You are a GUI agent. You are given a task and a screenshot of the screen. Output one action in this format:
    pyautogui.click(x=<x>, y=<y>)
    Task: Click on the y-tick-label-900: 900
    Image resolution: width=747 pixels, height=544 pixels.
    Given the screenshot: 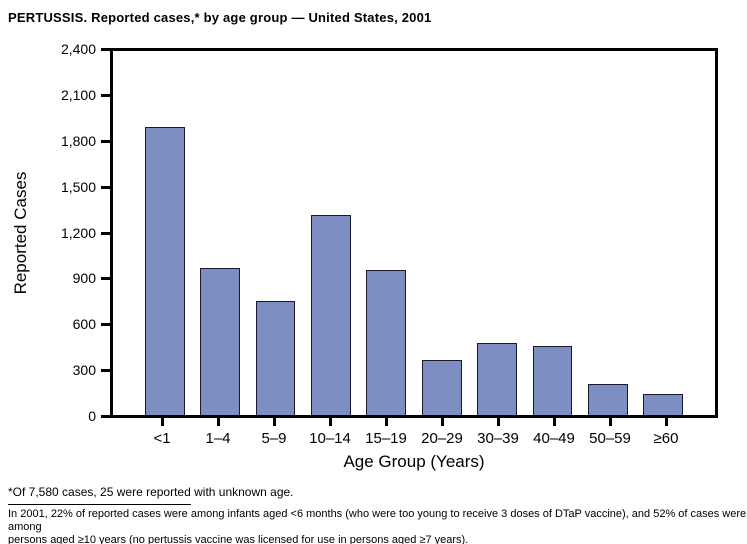 What is the action you would take?
    pyautogui.click(x=84, y=278)
    